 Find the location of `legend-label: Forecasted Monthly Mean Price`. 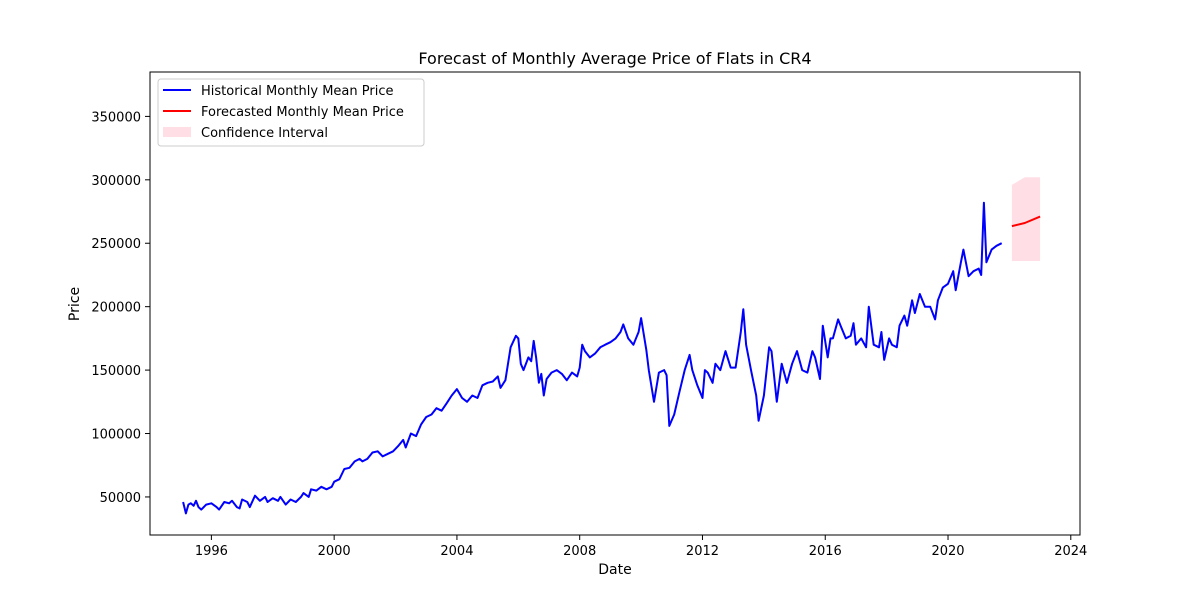

legend-label: Forecasted Monthly Mean Price is located at coordinates (302, 112).